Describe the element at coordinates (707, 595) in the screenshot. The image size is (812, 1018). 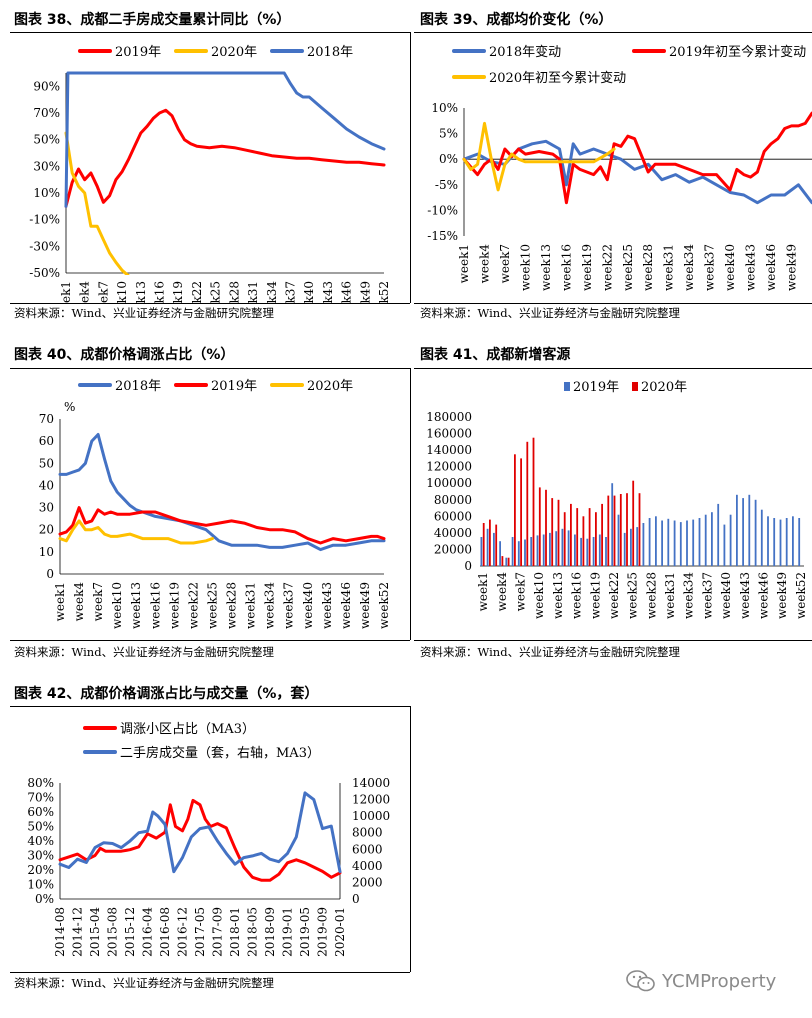
I see `x-tick-label: week37` at that location.